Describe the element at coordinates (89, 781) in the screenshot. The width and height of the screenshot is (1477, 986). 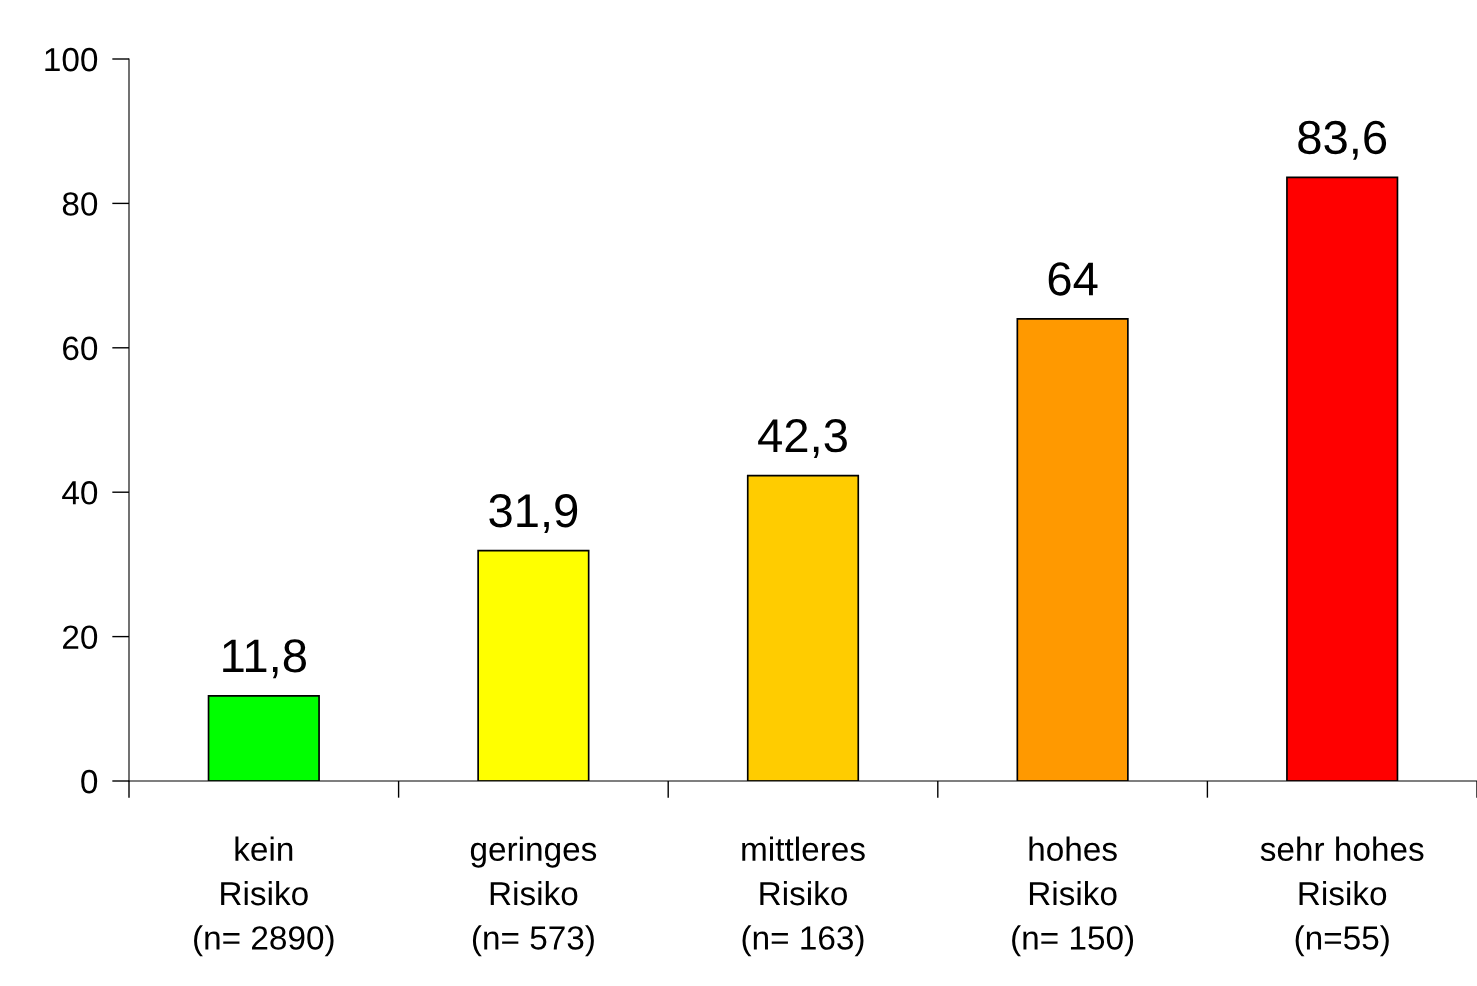
I see `y-tick-label: 0` at that location.